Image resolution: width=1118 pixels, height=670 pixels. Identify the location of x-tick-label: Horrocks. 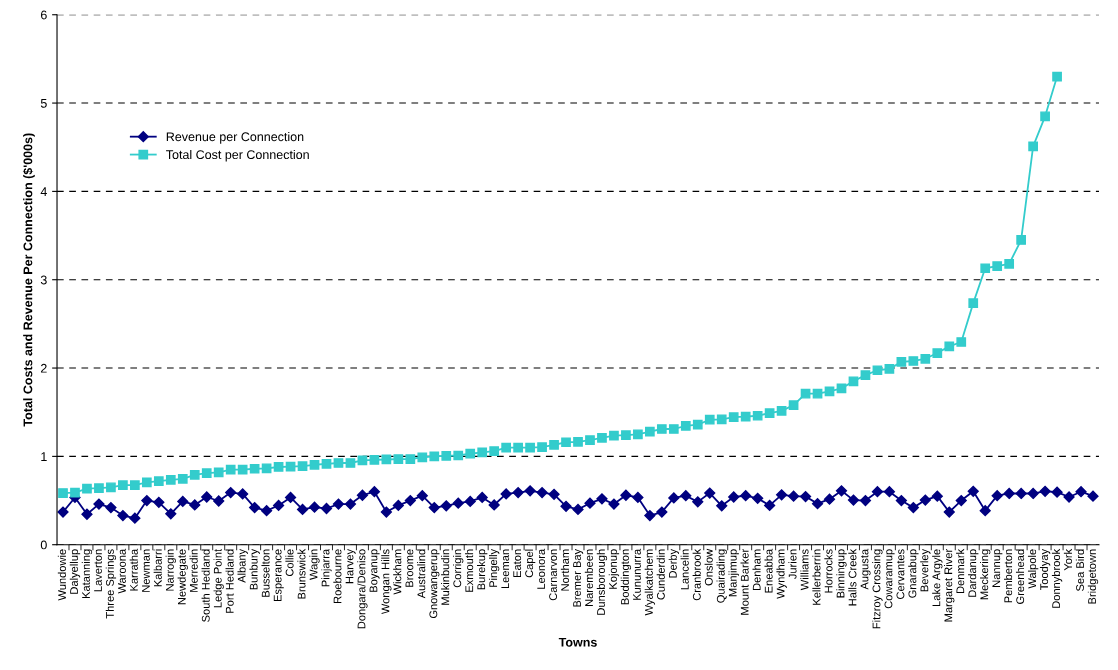
(828, 571).